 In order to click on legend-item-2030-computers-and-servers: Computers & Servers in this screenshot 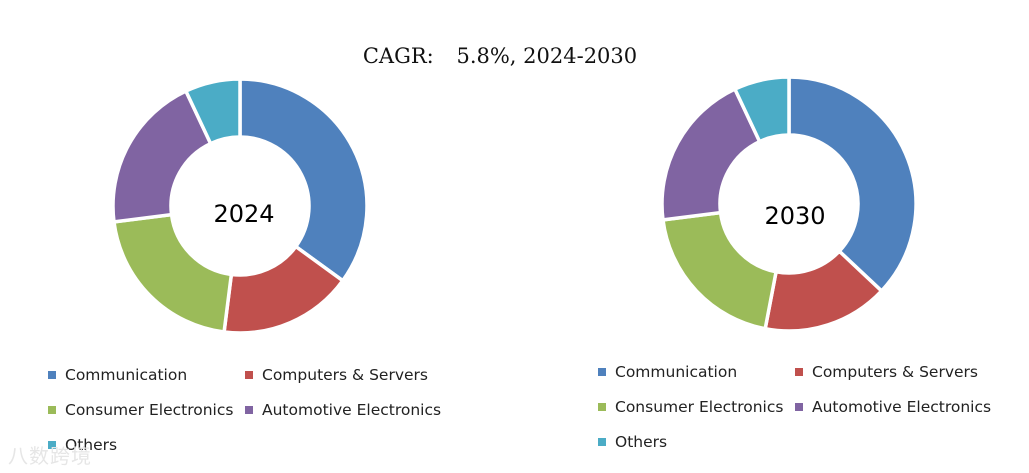, I will do `click(886, 372)`.